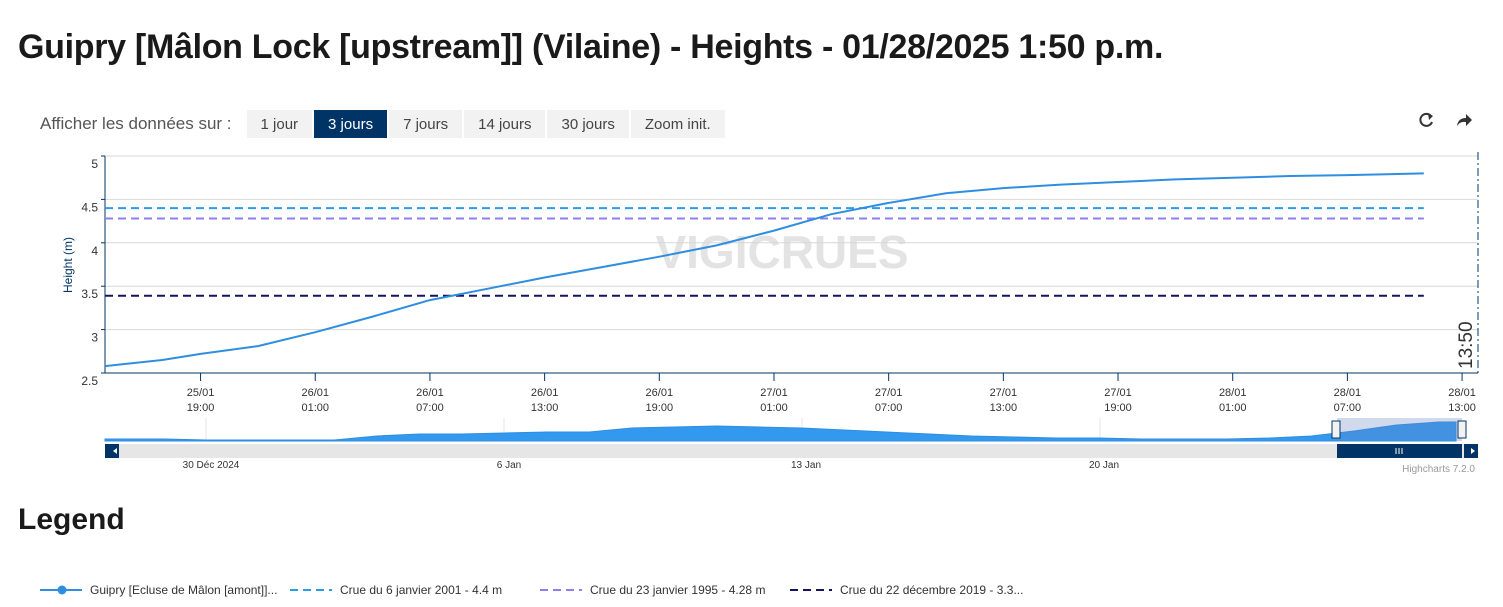 This screenshot has width=1503, height=607. Describe the element at coordinates (279, 124) in the screenshot. I see `range-button: 1 jour` at that location.